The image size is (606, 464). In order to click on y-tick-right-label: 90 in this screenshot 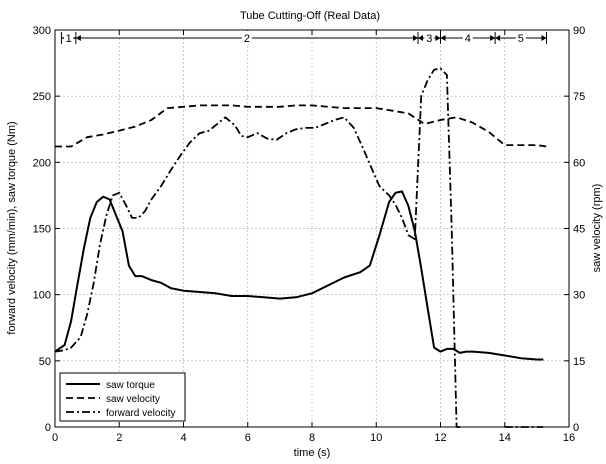, I will do `click(579, 31)`.